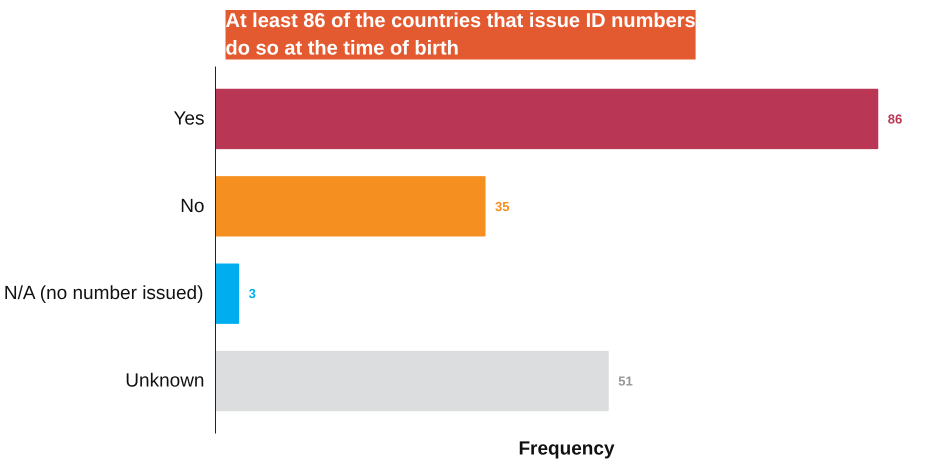  I want to click on data-label: 51, so click(625, 381).